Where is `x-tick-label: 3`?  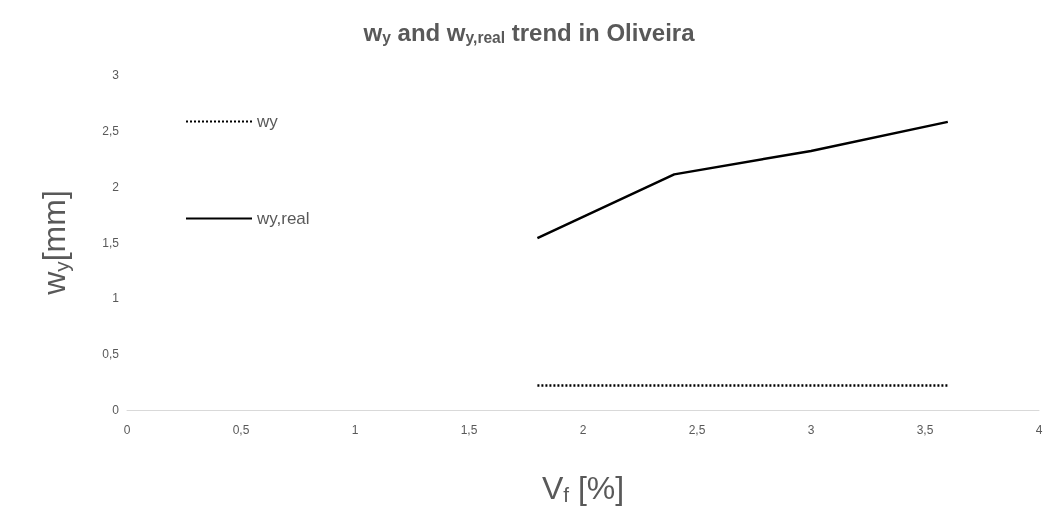
x-tick-label: 3 is located at coordinates (811, 430).